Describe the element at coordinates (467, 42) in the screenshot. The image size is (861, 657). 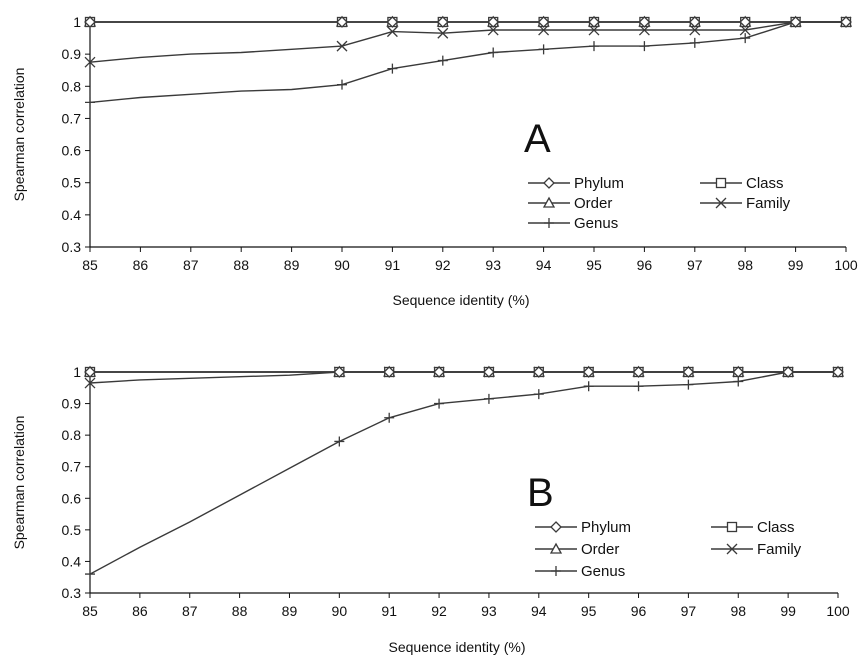
I see `family-line` at that location.